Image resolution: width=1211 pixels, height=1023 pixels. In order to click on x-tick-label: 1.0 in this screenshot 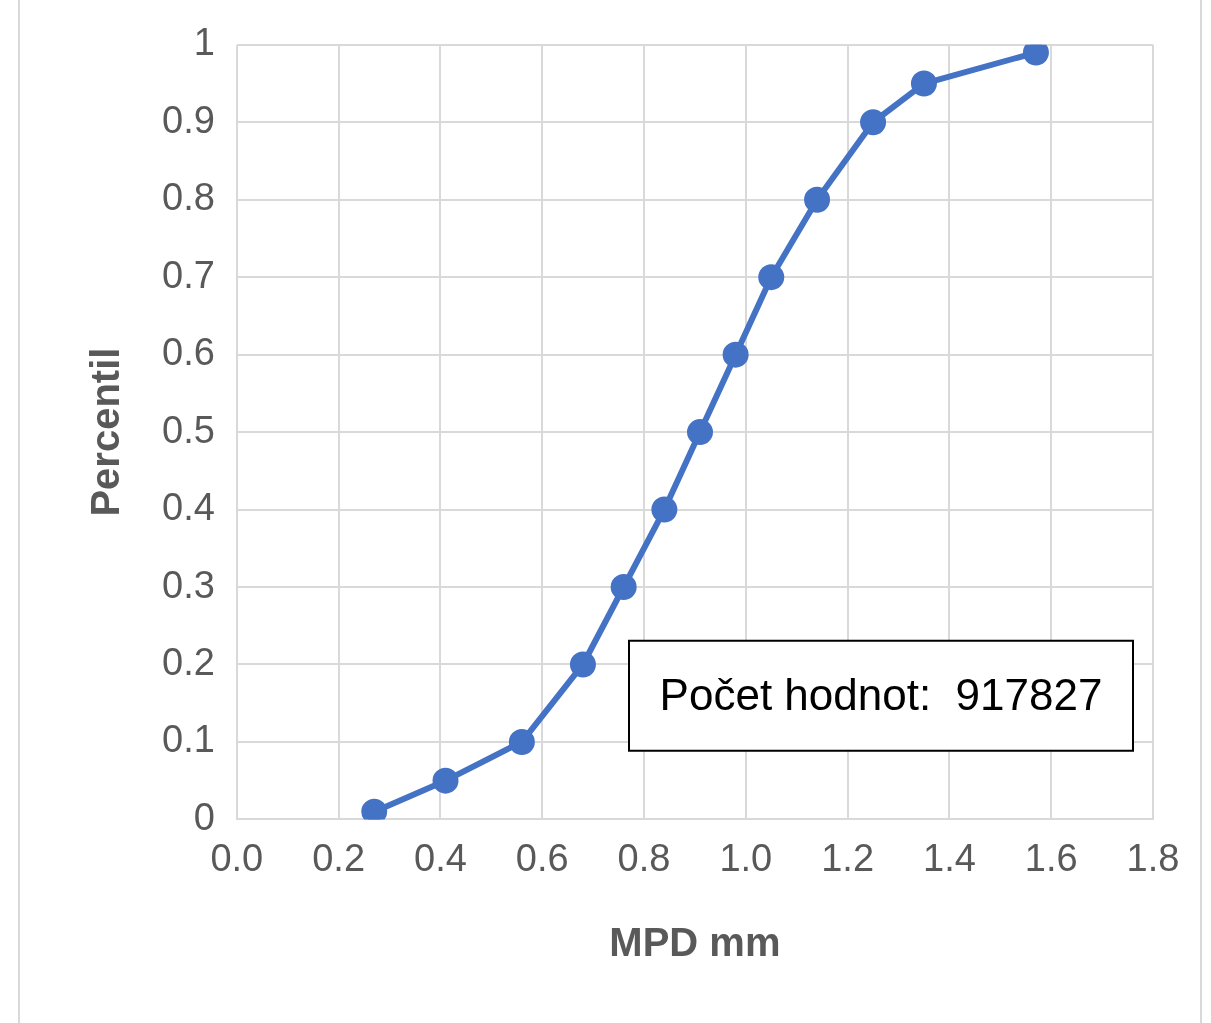, I will do `click(746, 857)`.